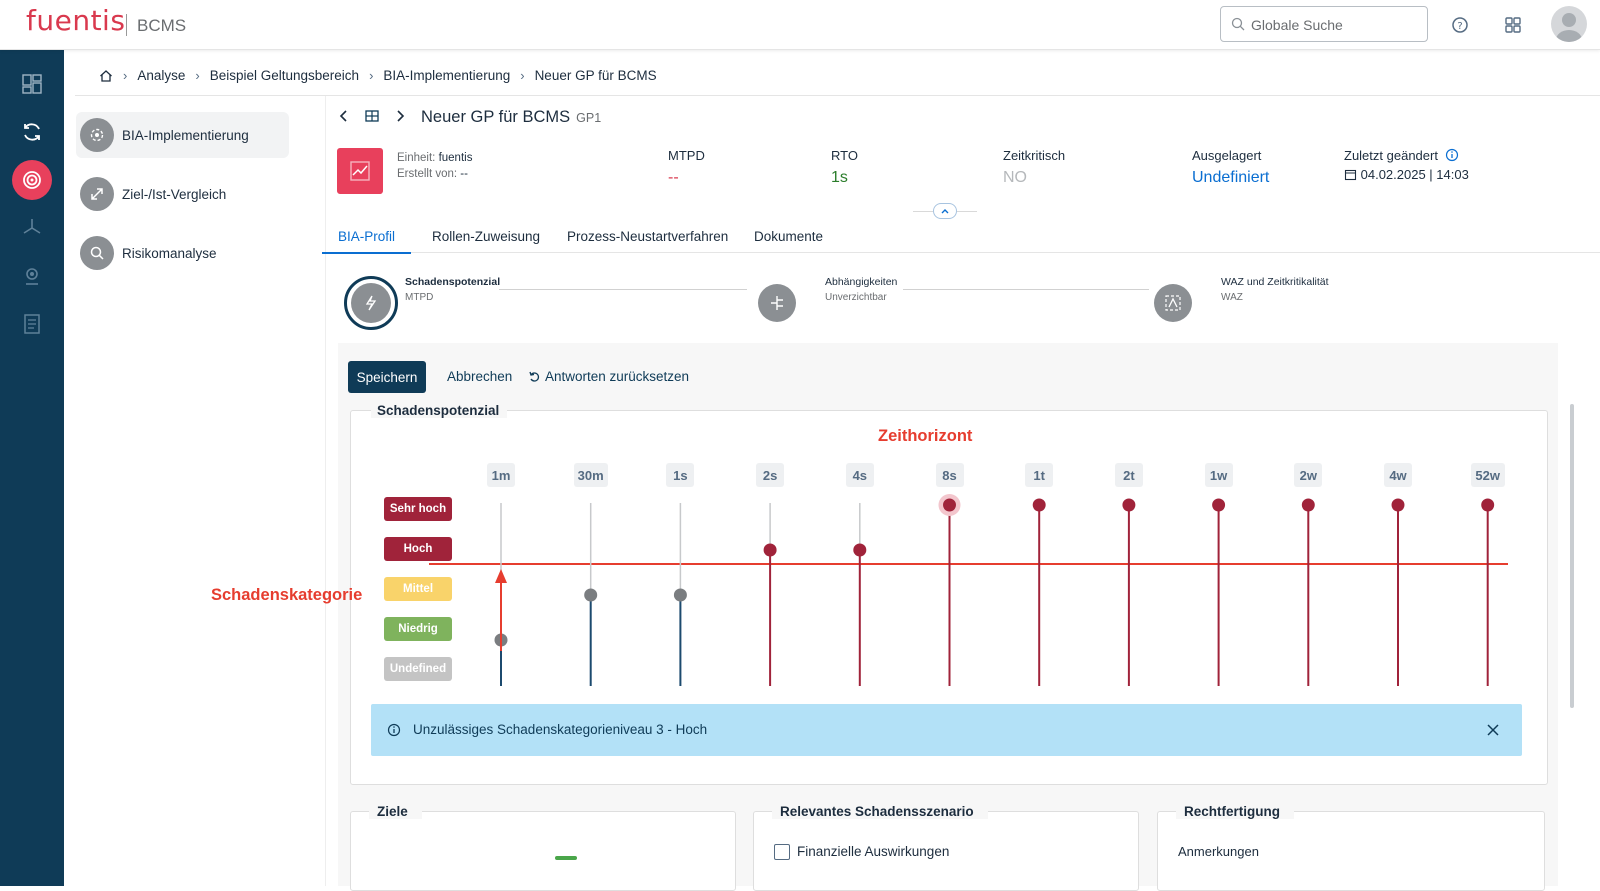 The image size is (1600, 891). What do you see at coordinates (1398, 475) in the screenshot?
I see `time-label: 4w` at bounding box center [1398, 475].